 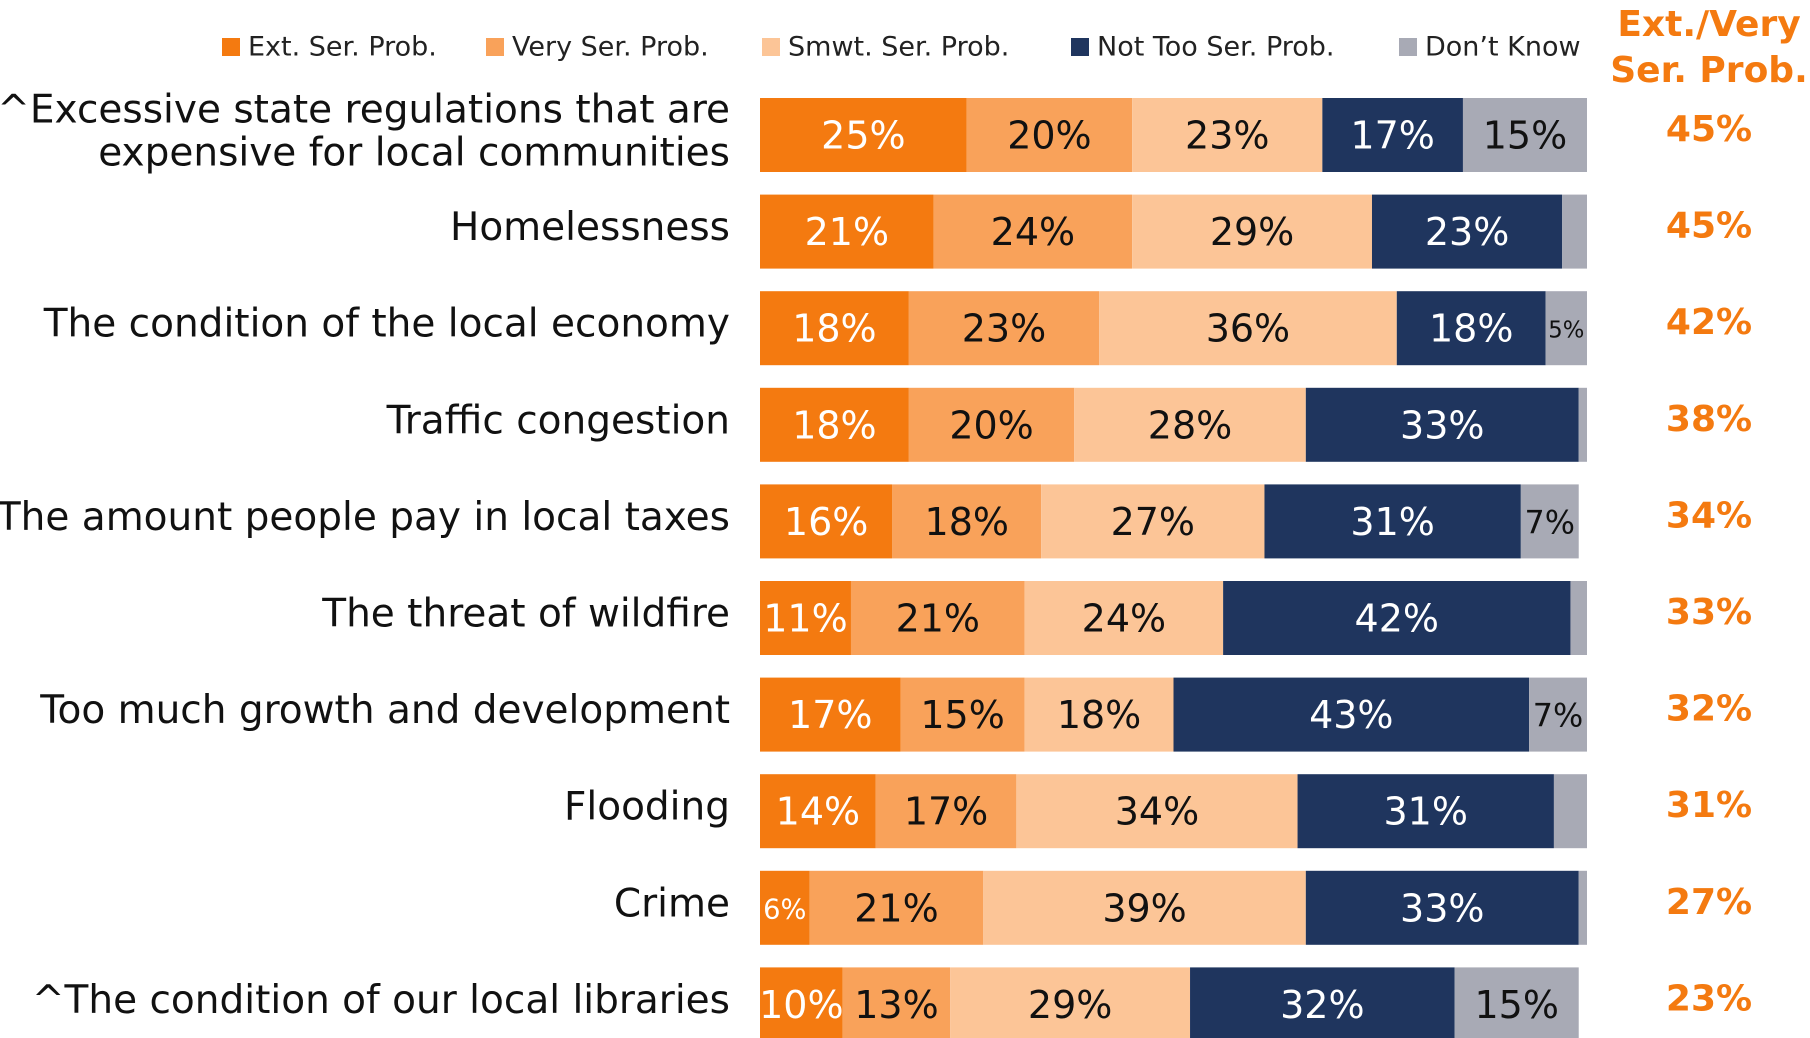 What do you see at coordinates (1216, 47) in the screenshot?
I see `legend-label: Not Too Ser. Prob.` at bounding box center [1216, 47].